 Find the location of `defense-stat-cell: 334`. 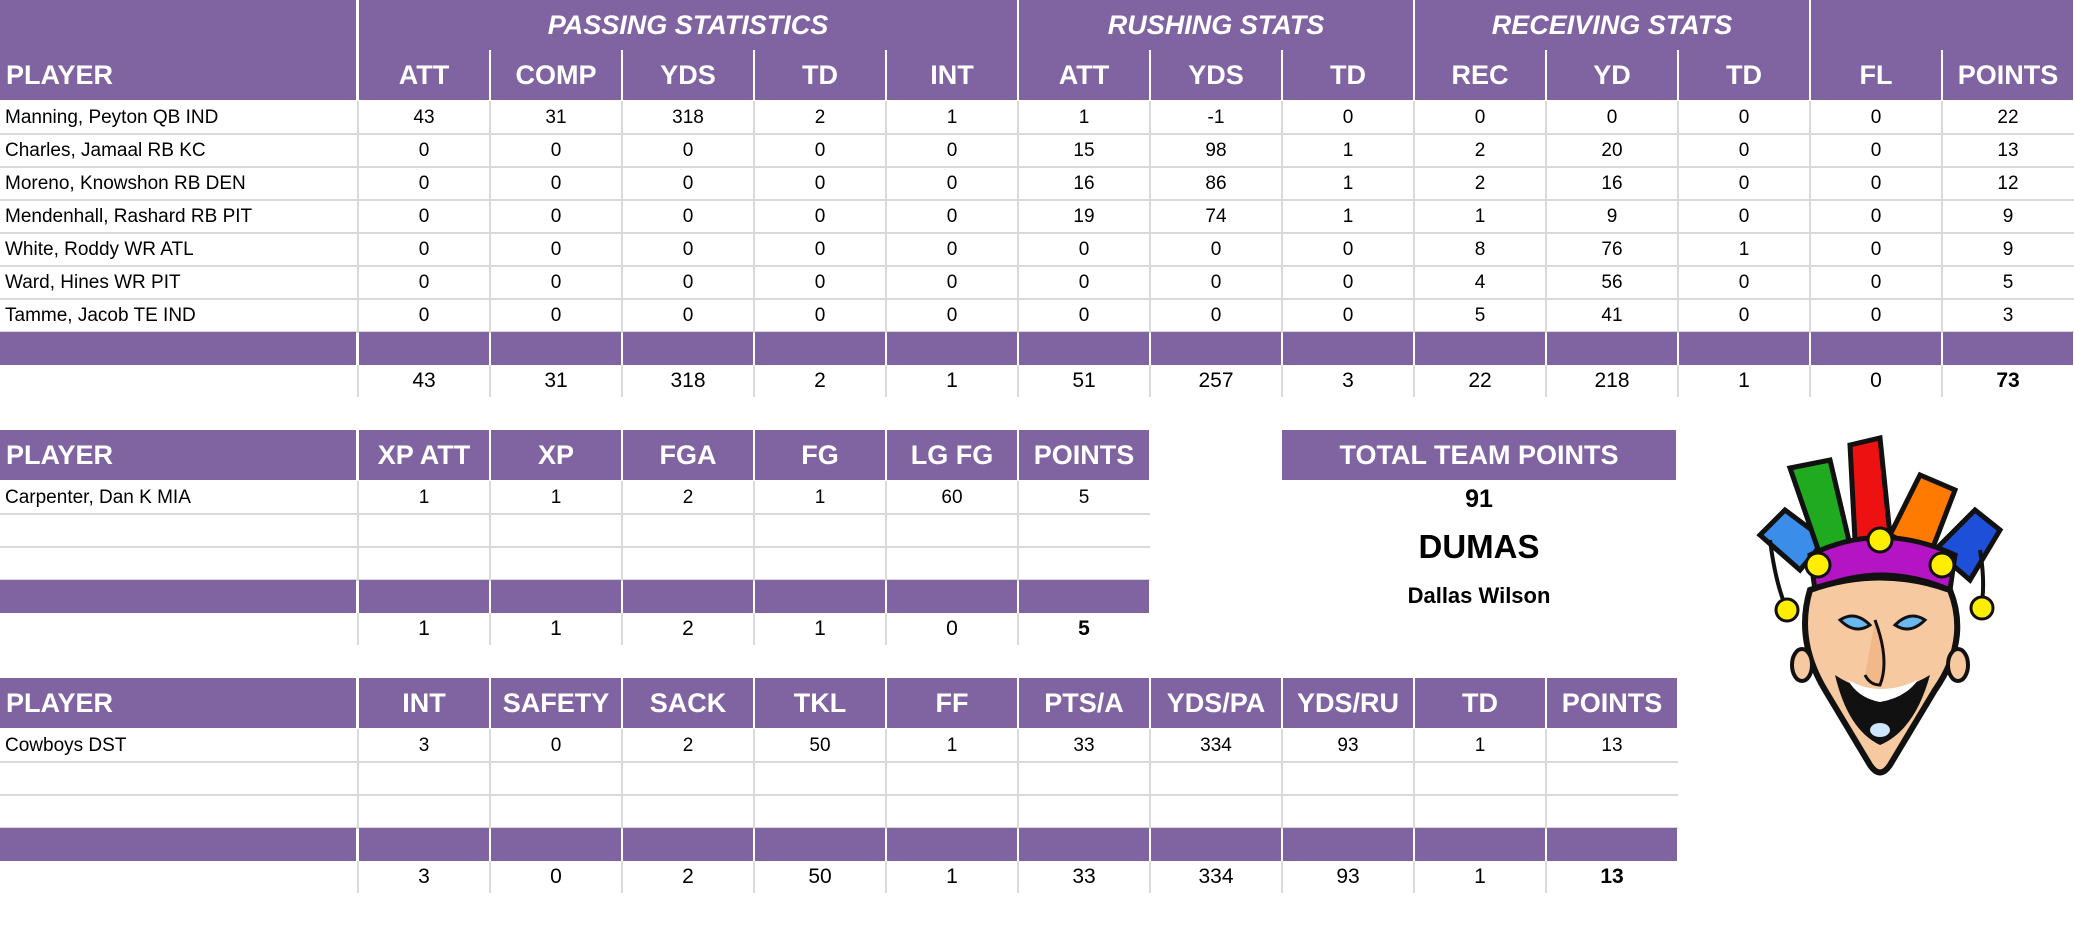

defense-stat-cell: 334 is located at coordinates (1216, 745).